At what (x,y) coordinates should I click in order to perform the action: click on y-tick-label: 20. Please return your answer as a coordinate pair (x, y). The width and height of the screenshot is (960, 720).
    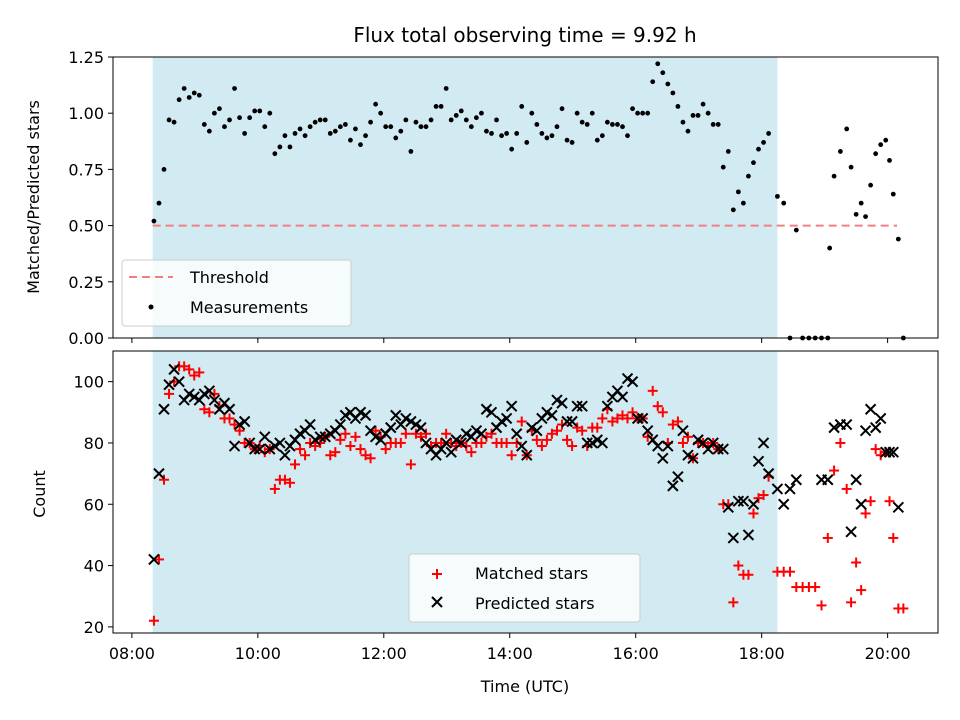
    Looking at the image, I should click on (94, 627).